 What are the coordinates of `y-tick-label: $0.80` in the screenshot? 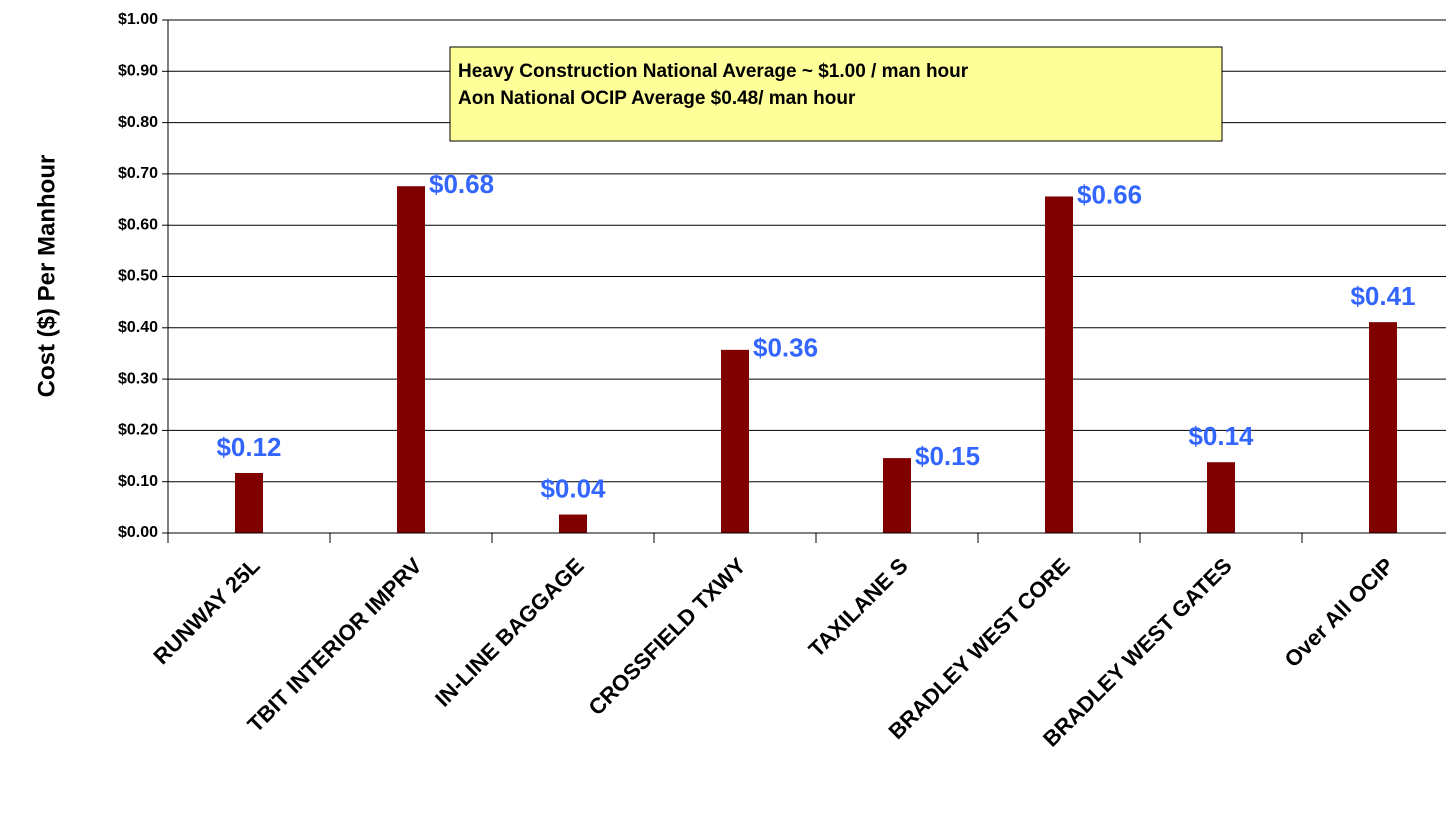 It's located at (138, 122).